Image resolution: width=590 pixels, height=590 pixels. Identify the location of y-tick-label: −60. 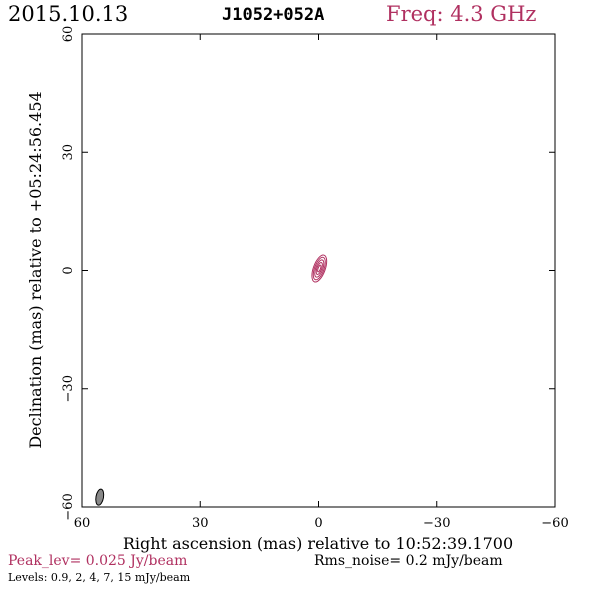
(68, 506).